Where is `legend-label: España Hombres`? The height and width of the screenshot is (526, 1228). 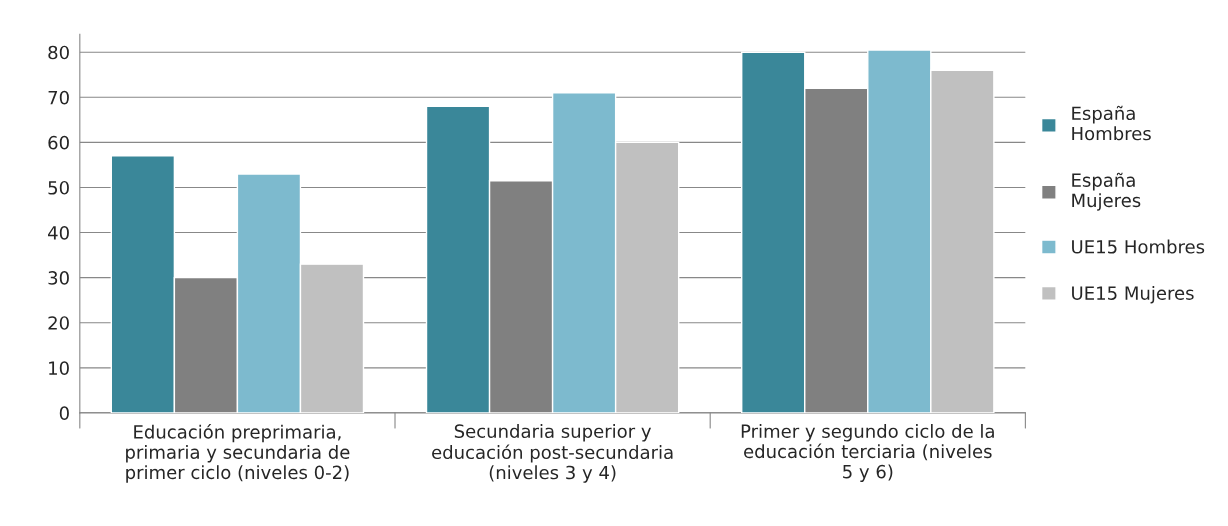
legend-label: España Hombres is located at coordinates (1111, 123).